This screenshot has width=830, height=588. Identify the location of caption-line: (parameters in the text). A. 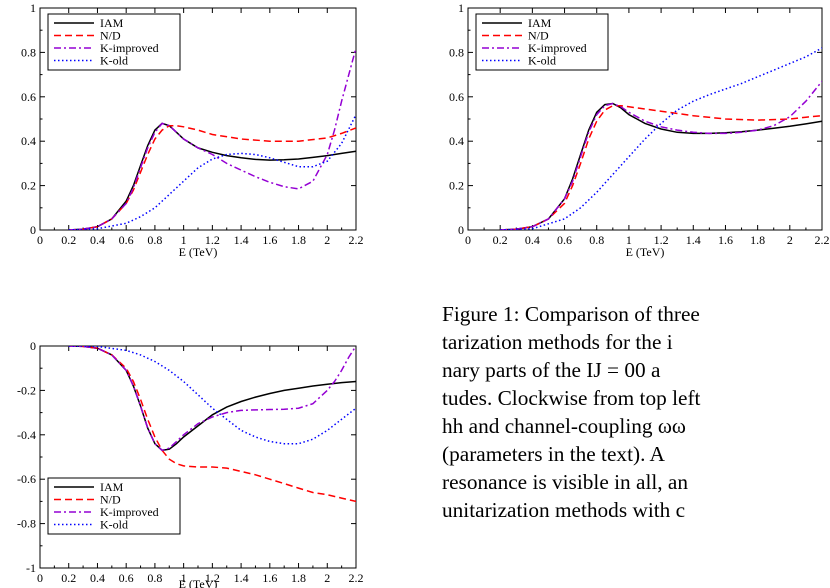
(553, 454).